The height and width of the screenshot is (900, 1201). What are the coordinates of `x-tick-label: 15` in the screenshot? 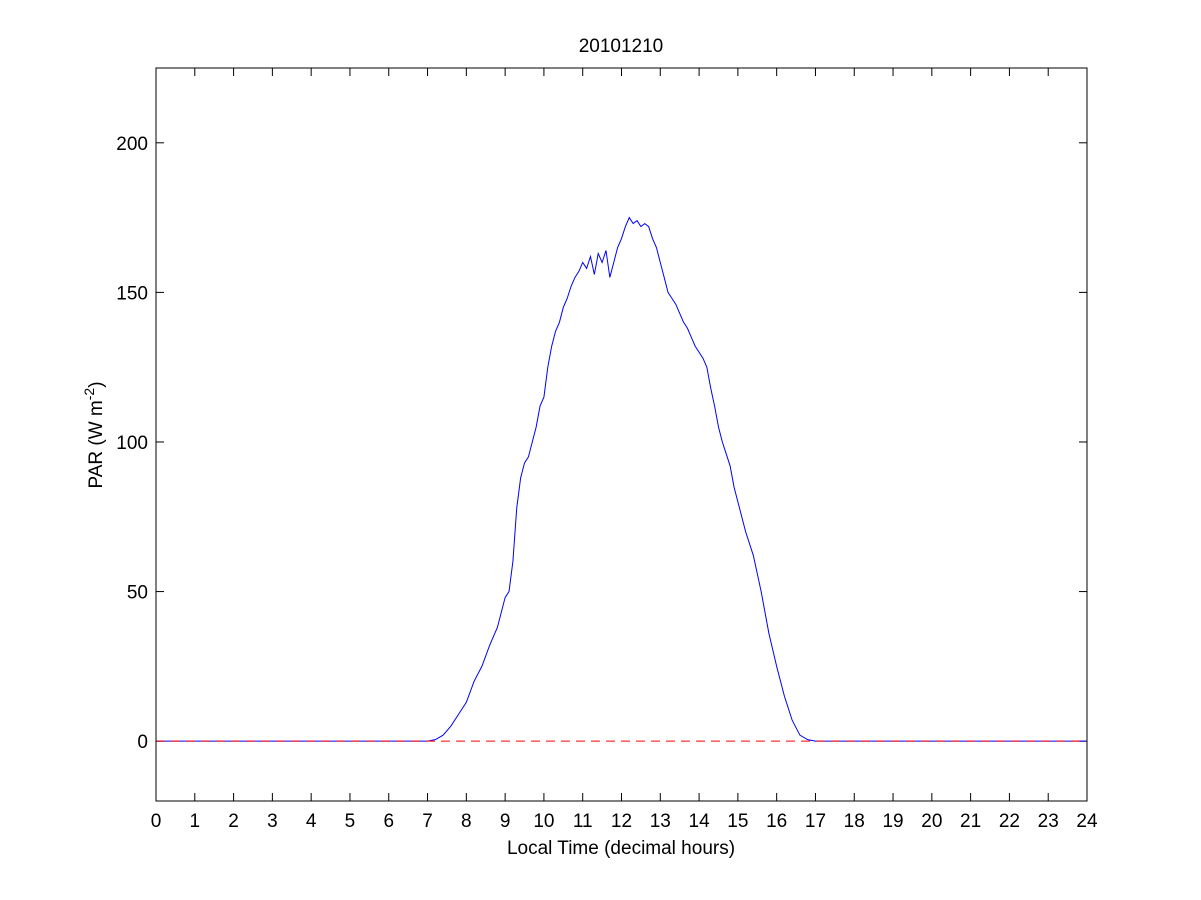 It's located at (737, 821).